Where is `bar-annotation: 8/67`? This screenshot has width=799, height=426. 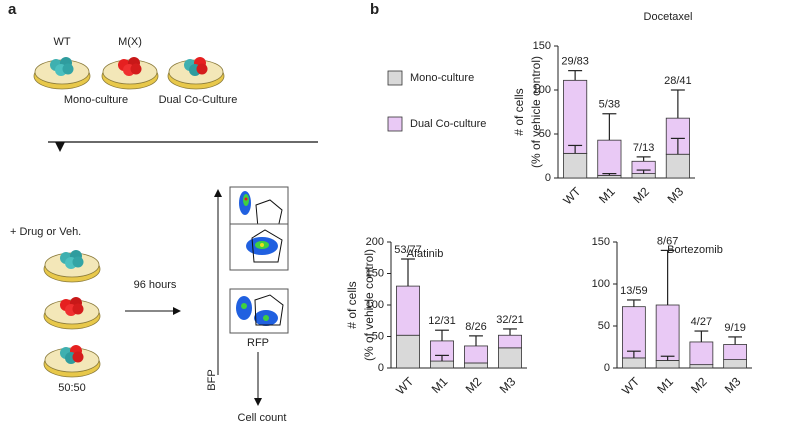
bar-annotation: 8/67 is located at coordinates (667, 241).